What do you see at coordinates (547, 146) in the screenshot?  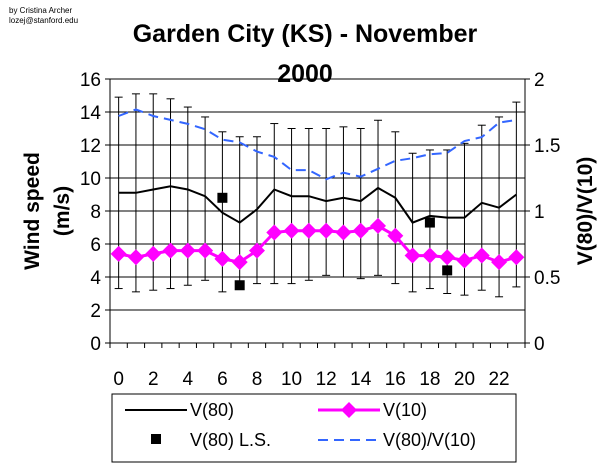 I see `y2-tick-label-3: 1.5` at bounding box center [547, 146].